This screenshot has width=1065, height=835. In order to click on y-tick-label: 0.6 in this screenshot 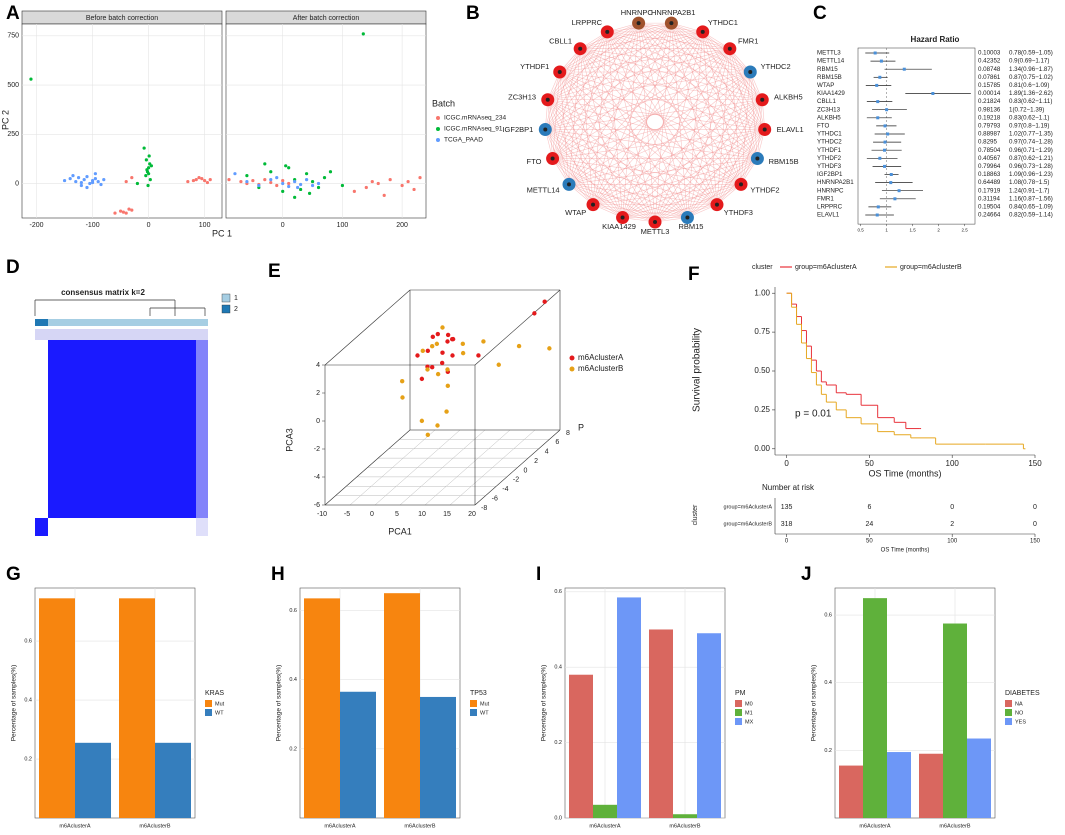, I will do `click(293, 611)`.